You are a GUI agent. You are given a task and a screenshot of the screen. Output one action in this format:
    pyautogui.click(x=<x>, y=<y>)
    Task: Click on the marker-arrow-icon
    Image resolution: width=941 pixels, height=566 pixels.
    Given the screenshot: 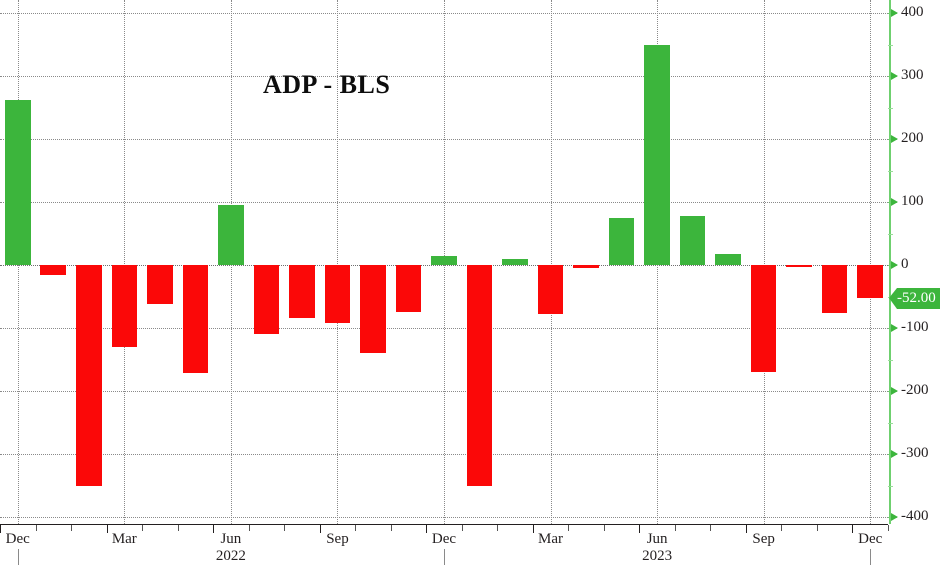 What is the action you would take?
    pyautogui.click(x=893, y=298)
    